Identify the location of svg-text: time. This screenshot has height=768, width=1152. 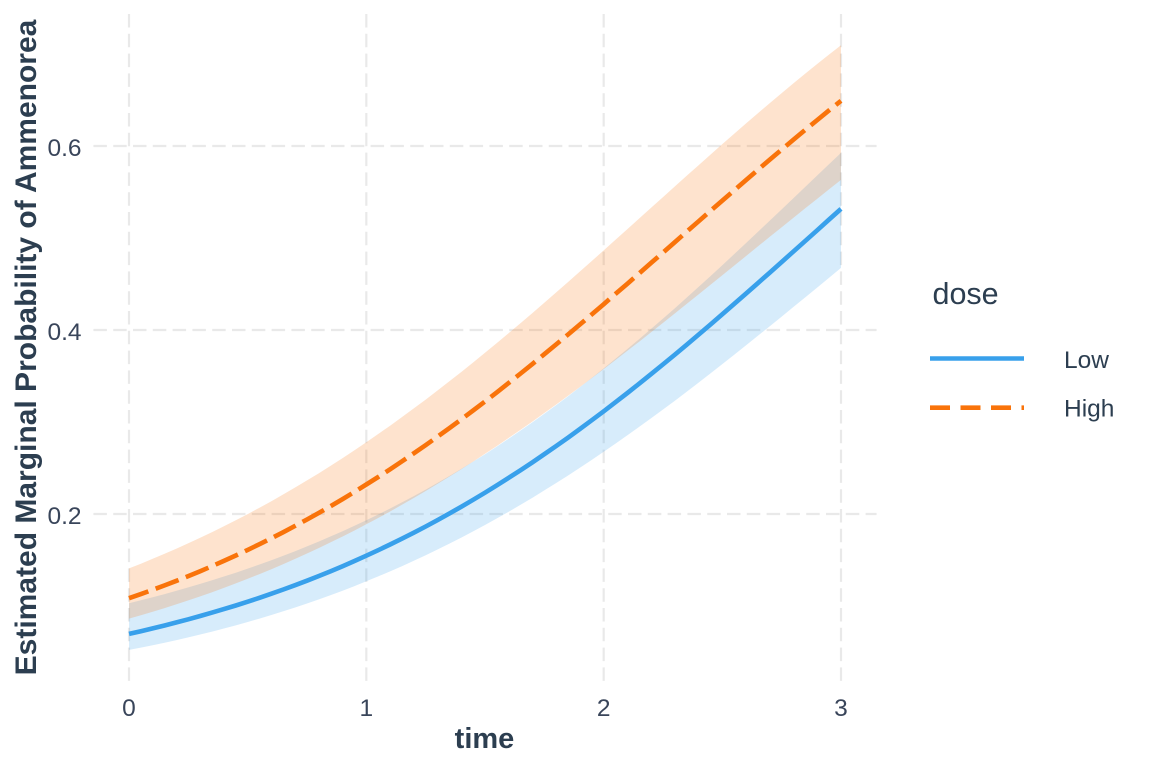
(485, 739).